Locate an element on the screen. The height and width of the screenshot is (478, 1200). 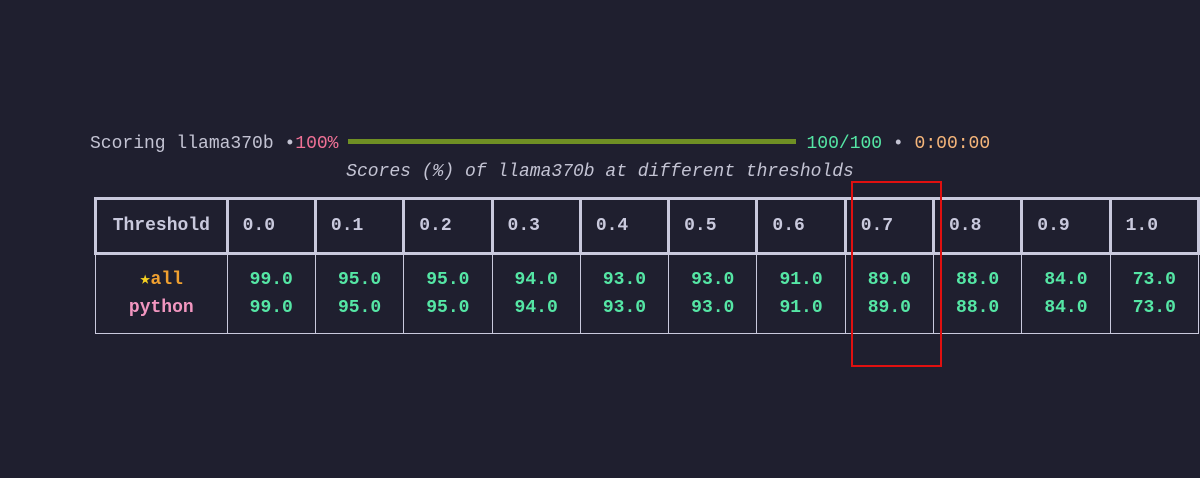
progress-percent: 100% is located at coordinates (317, 144).